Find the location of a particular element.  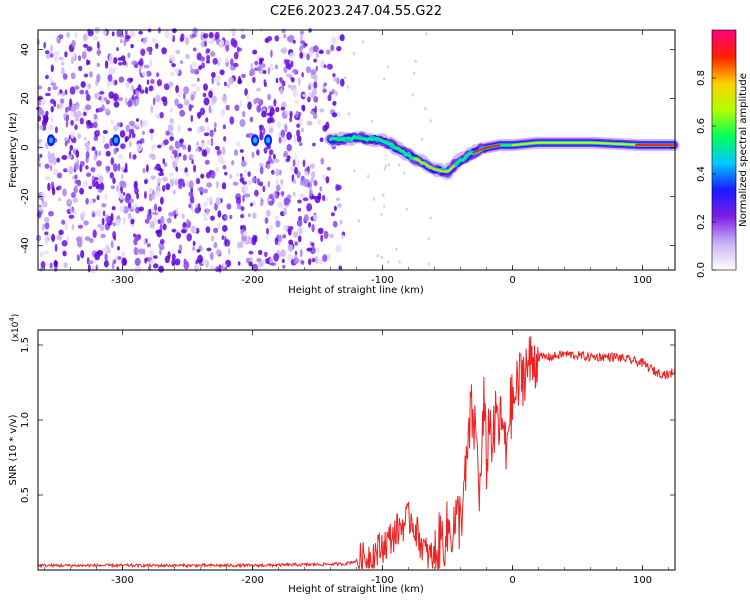

colorbar-ticks: 0.0 0.2 0.4 0.6 0.8 is located at coordinates (706, 174).